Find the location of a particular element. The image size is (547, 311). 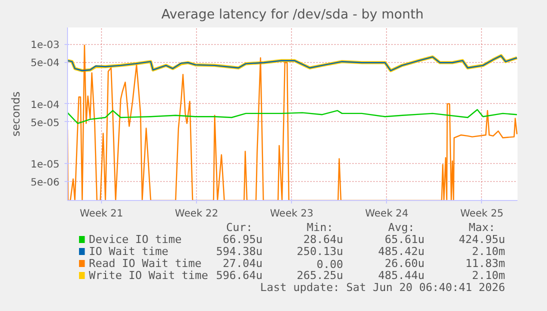

text: Cur: is located at coordinates (239, 227).